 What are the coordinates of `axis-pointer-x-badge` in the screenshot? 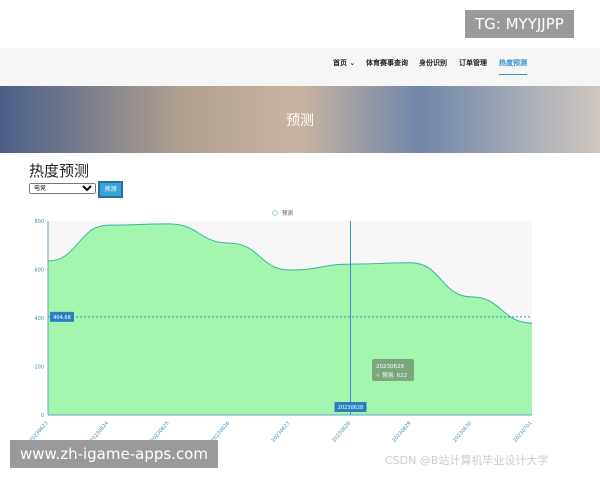 It's located at (350, 407).